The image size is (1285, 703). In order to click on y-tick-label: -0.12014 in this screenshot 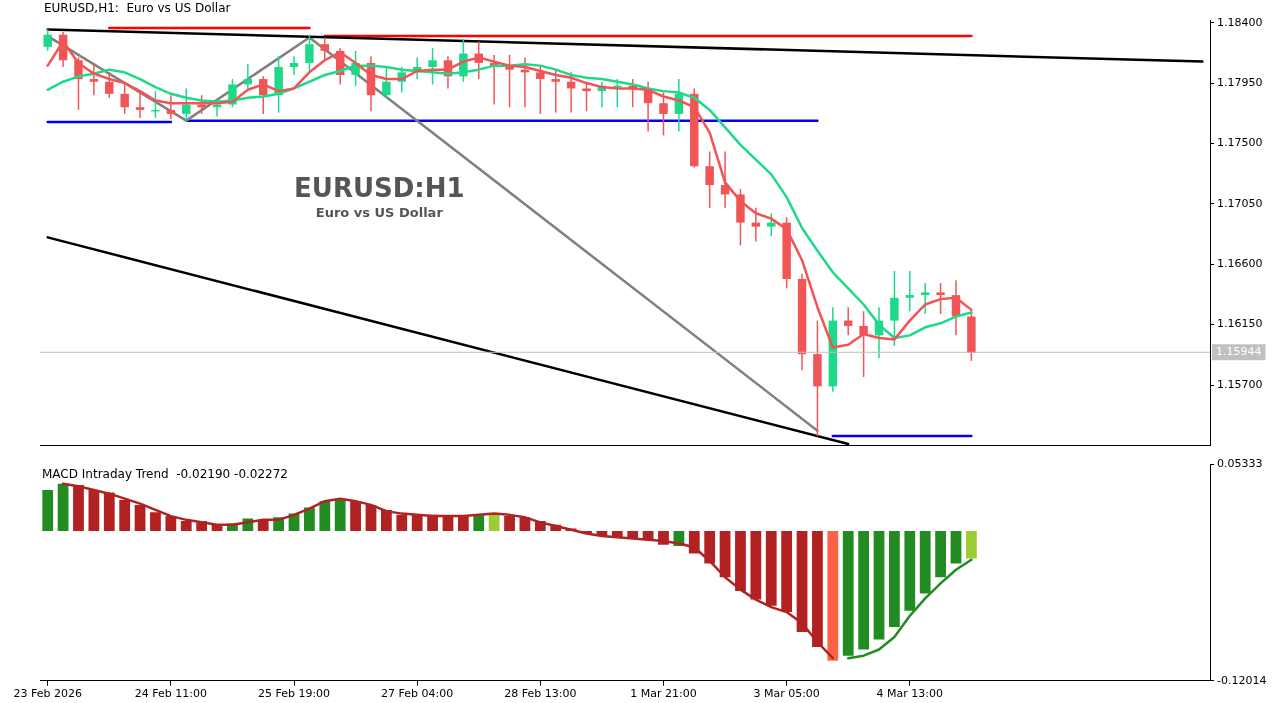, I will do `click(1242, 680)`.